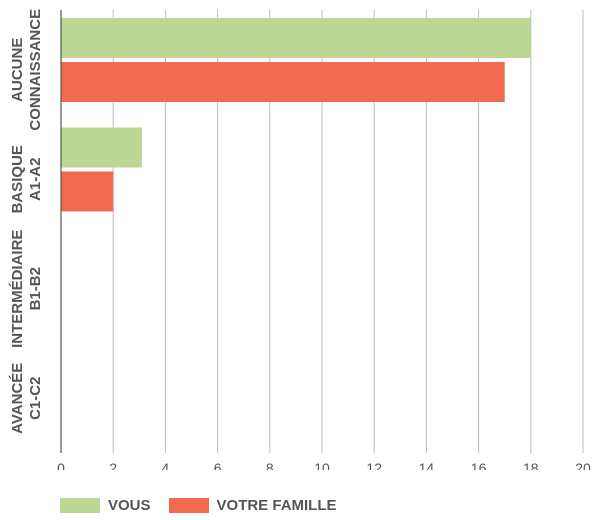  I want to click on x-tick-label: 18, so click(531, 465).